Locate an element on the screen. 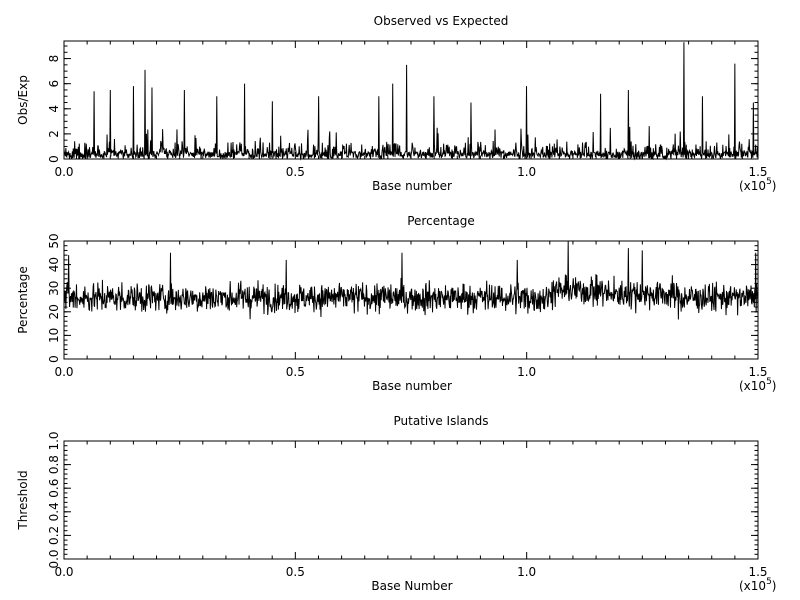  y-tick-label: 4 is located at coordinates (54, 109).